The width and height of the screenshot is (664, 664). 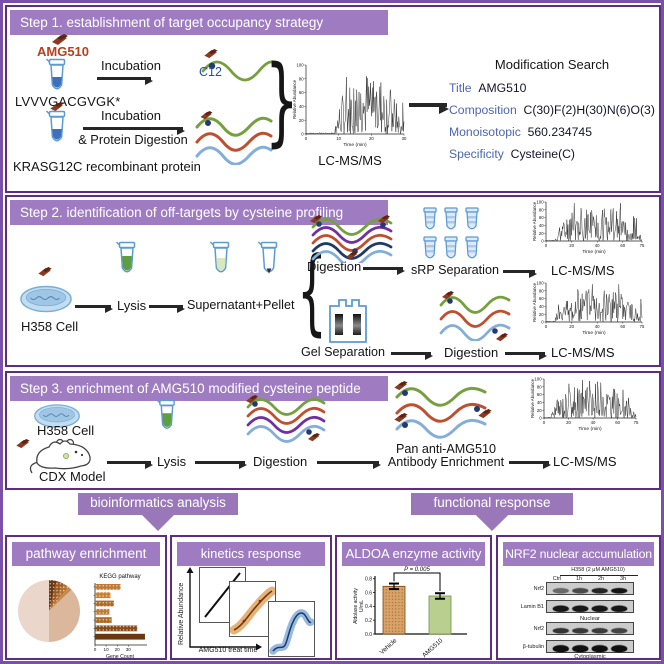 I want to click on lysis-label: Lysis, so click(x=132, y=305).